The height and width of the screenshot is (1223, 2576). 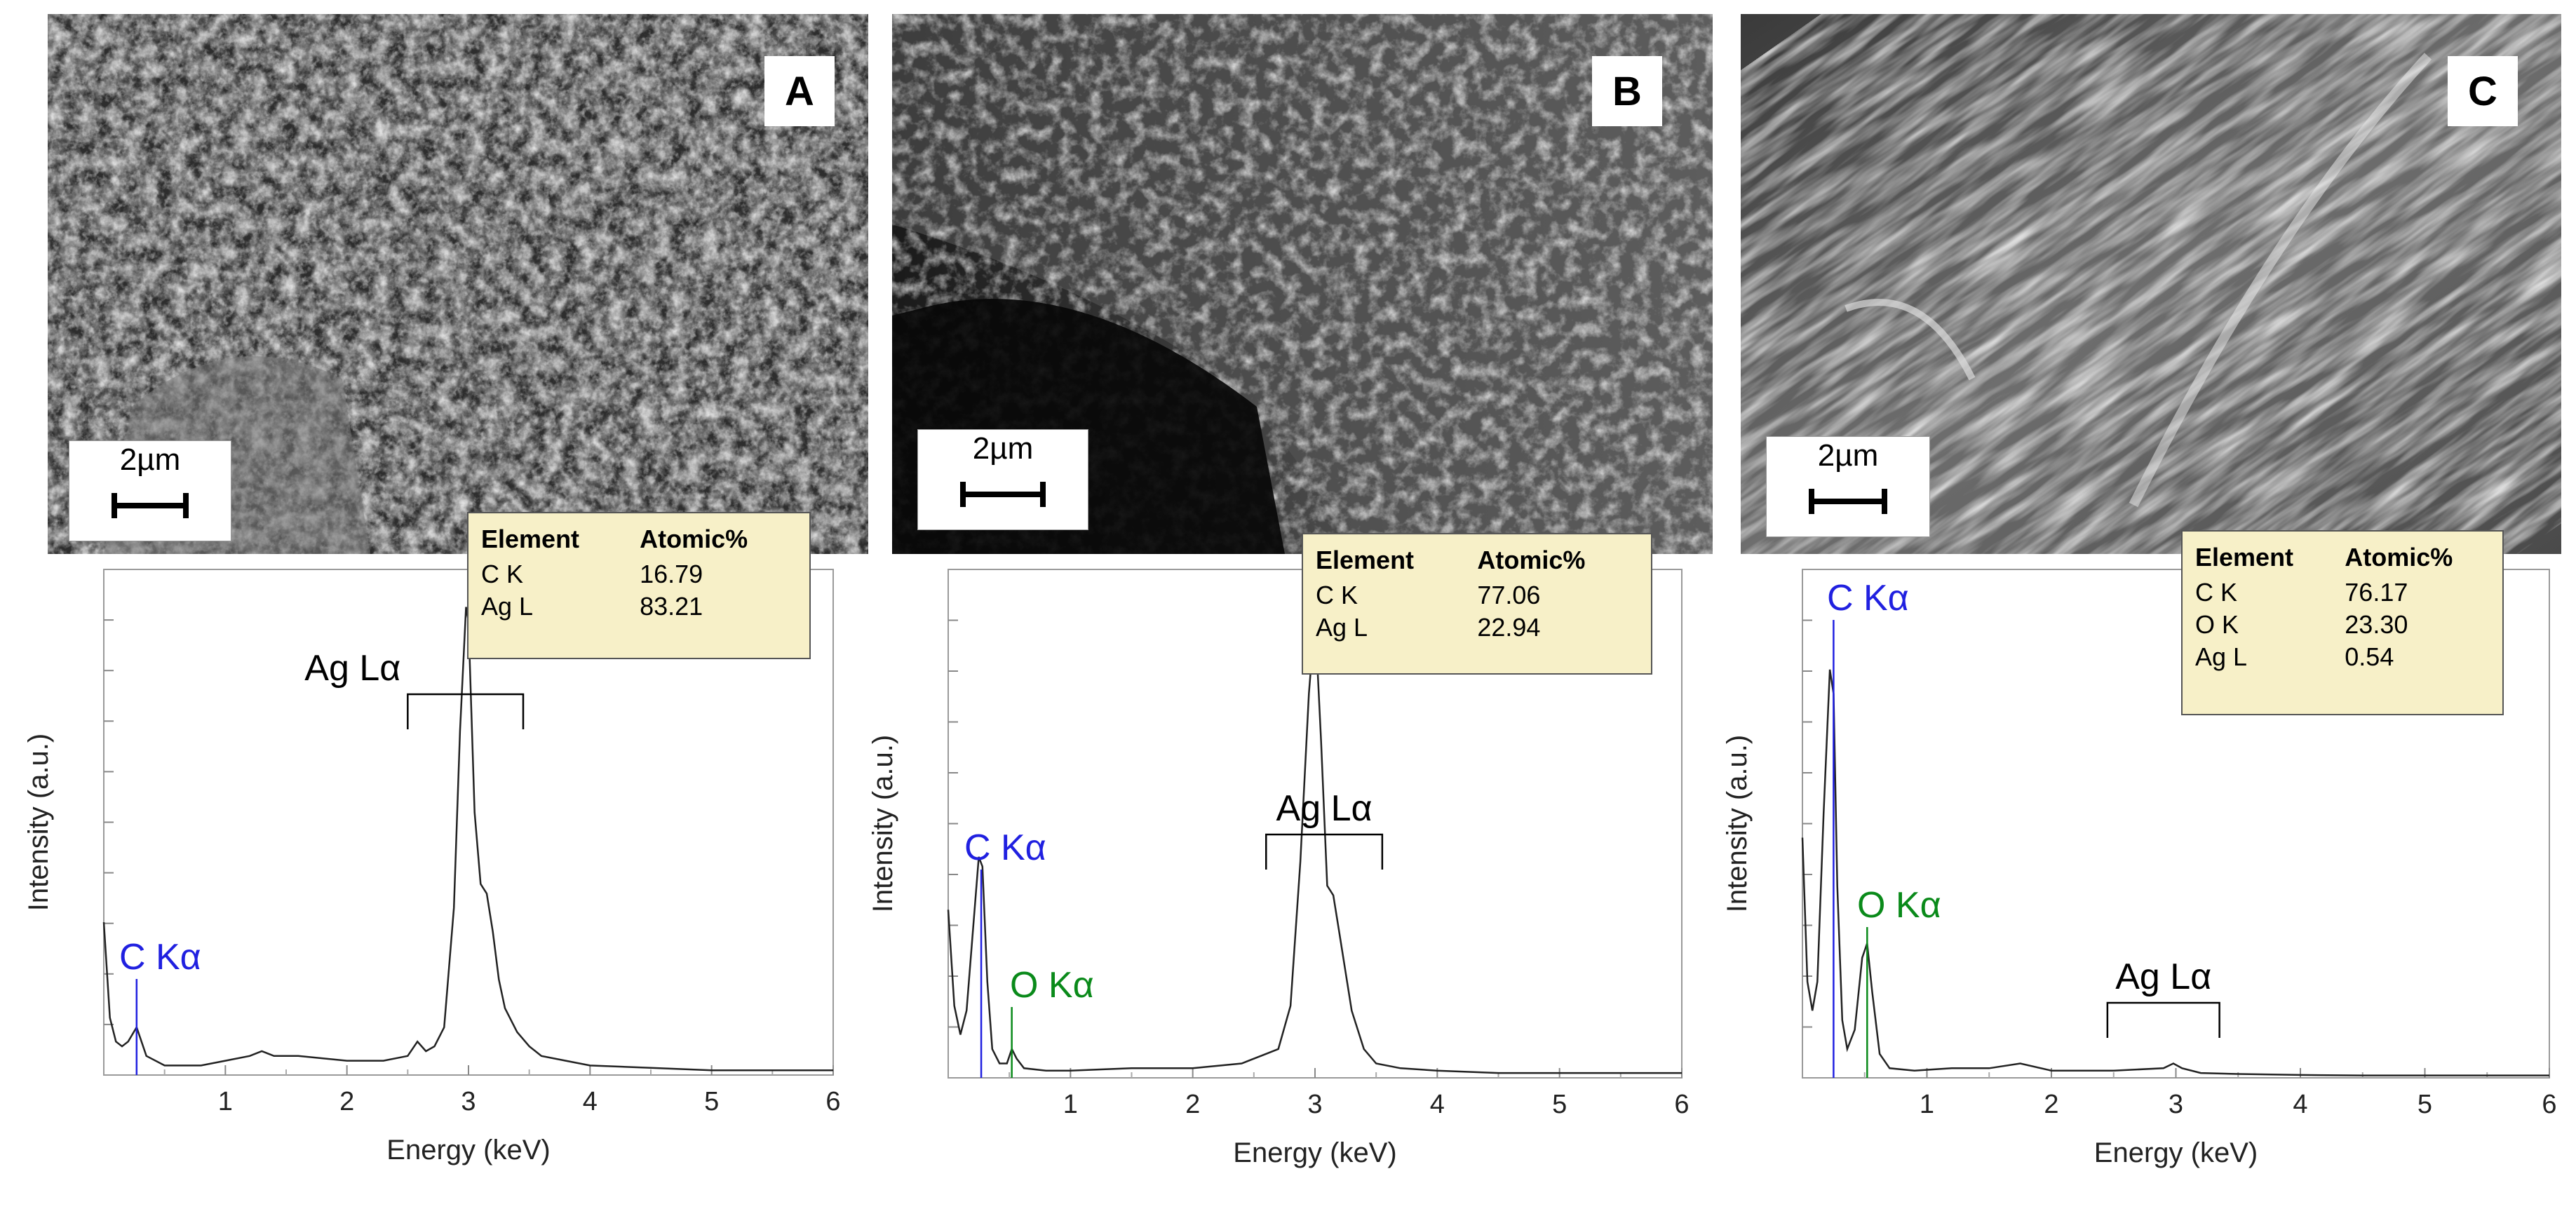 I want to click on table-row: C K 16.79, so click(x=639, y=574).